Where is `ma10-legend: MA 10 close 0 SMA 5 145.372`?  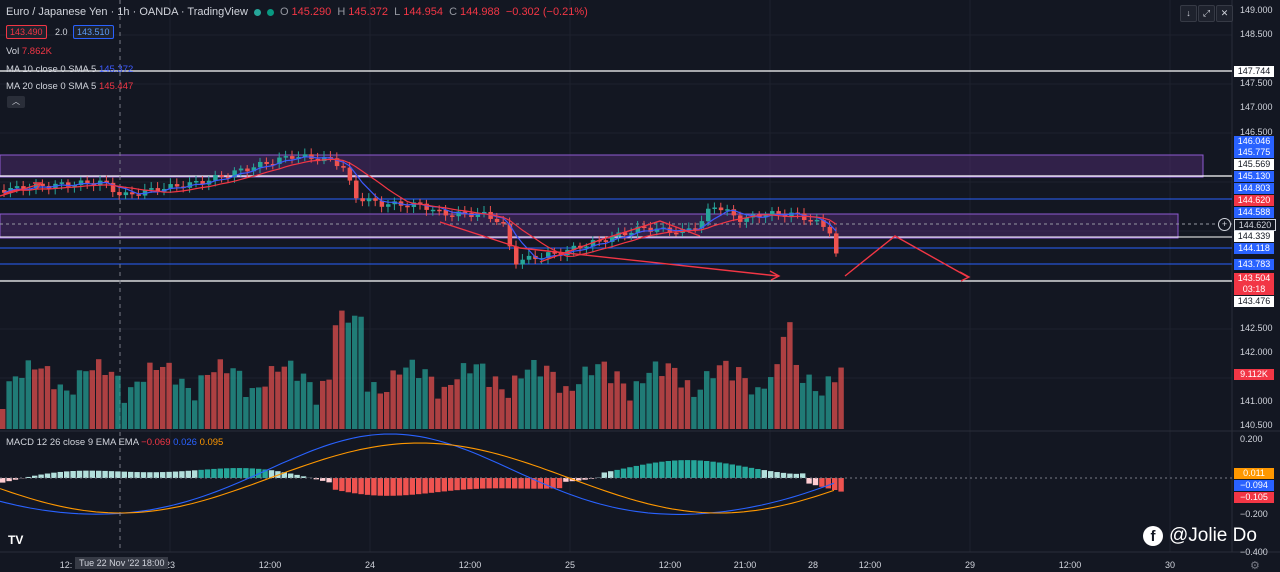
ma10-legend: MA 10 close 0 SMA 5 145.372 is located at coordinates (70, 69).